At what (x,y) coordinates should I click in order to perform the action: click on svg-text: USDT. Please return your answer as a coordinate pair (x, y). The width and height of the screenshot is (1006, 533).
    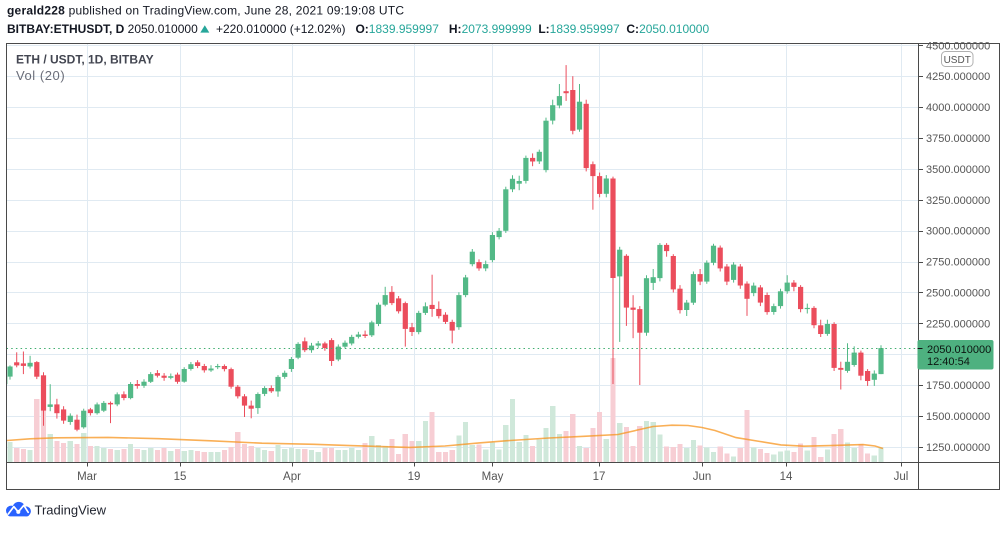
    Looking at the image, I should click on (957, 60).